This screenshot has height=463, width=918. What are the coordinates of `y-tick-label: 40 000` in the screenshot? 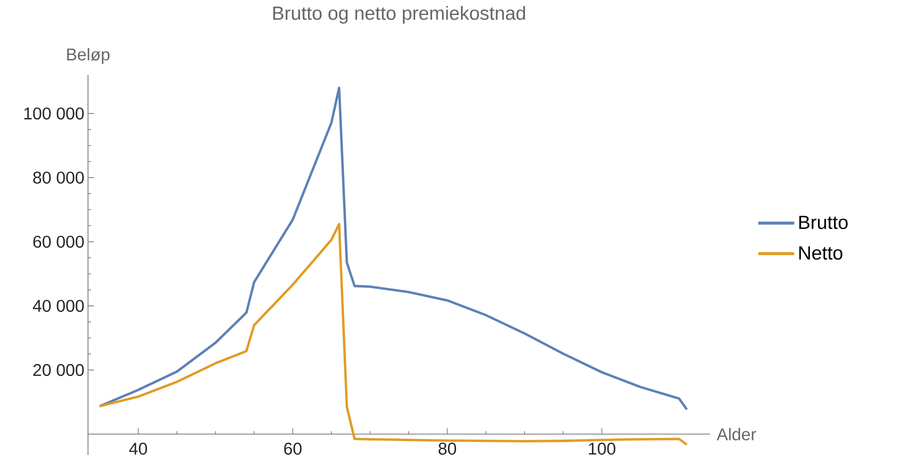 It's located at (58, 306).